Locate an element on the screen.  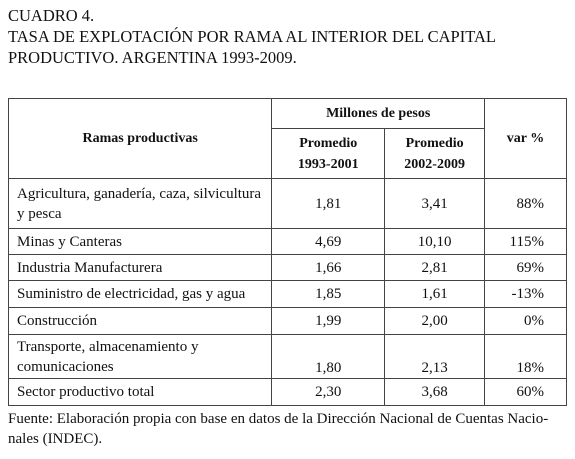
row-label: Construcción is located at coordinates (140, 321).